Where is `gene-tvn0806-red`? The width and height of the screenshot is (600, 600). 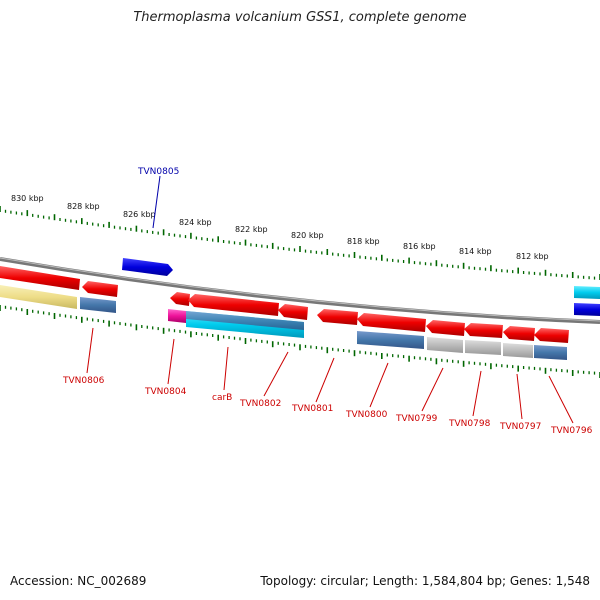 gene-tvn0806-red is located at coordinates (100, 289).